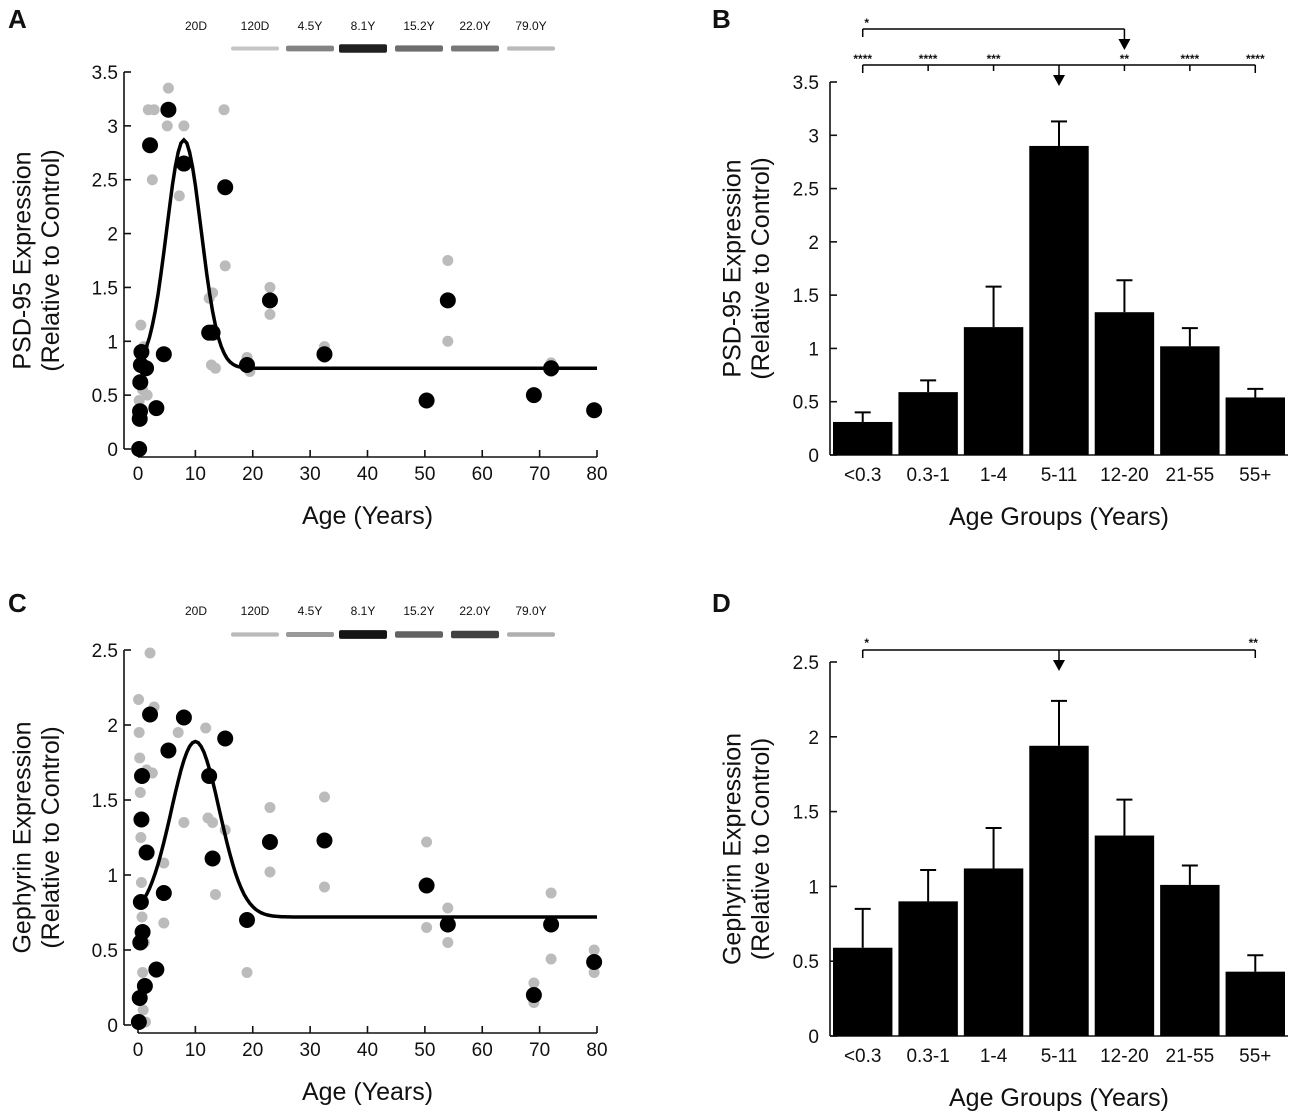 This screenshot has width=1300, height=1112. Describe the element at coordinates (1255, 59) in the screenshot. I see `panel-b-sig-label: ****` at that location.